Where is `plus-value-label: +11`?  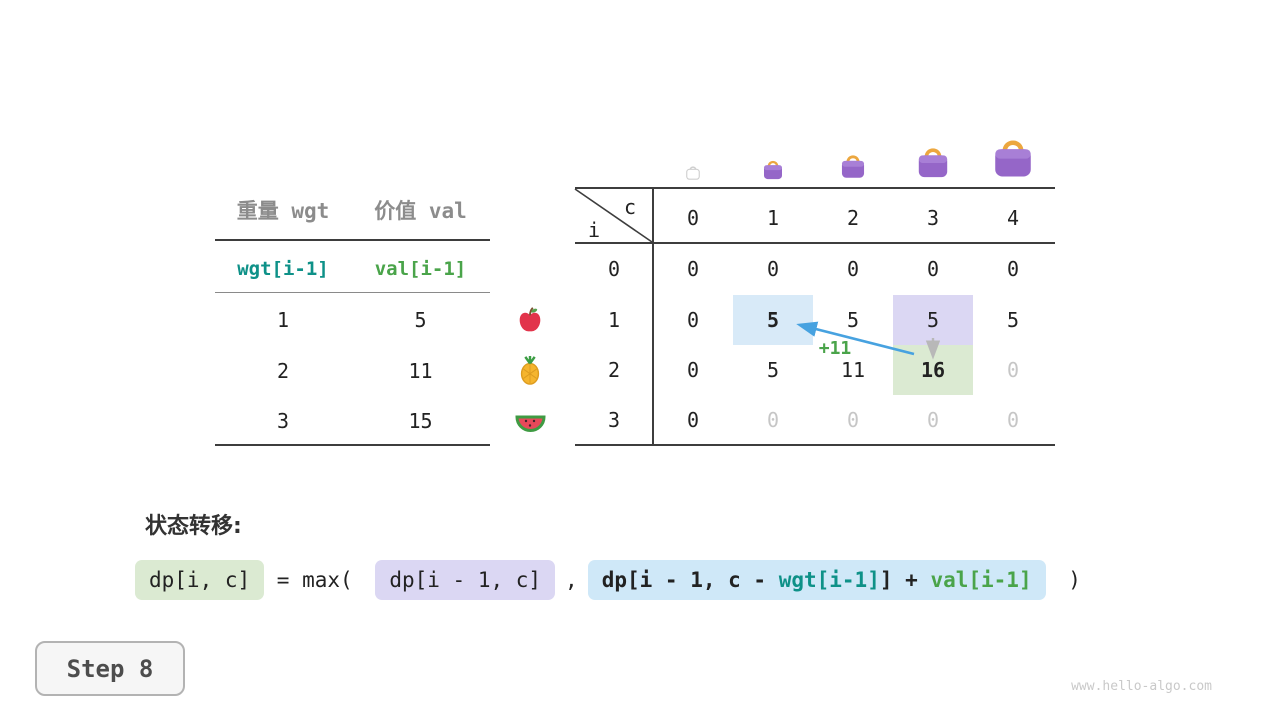 plus-value-label: +11 is located at coordinates (835, 348).